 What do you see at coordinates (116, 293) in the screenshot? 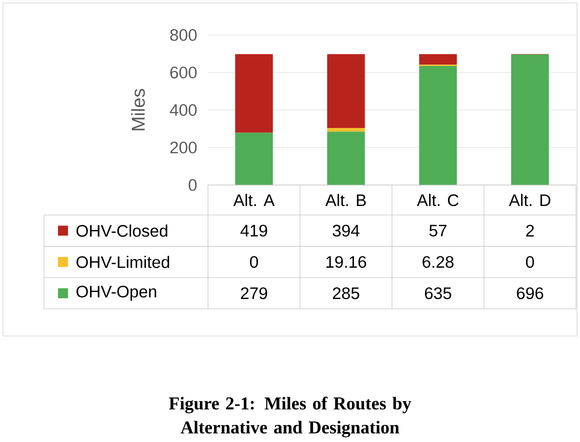
I see `legend-label: OHV-Open` at bounding box center [116, 293].